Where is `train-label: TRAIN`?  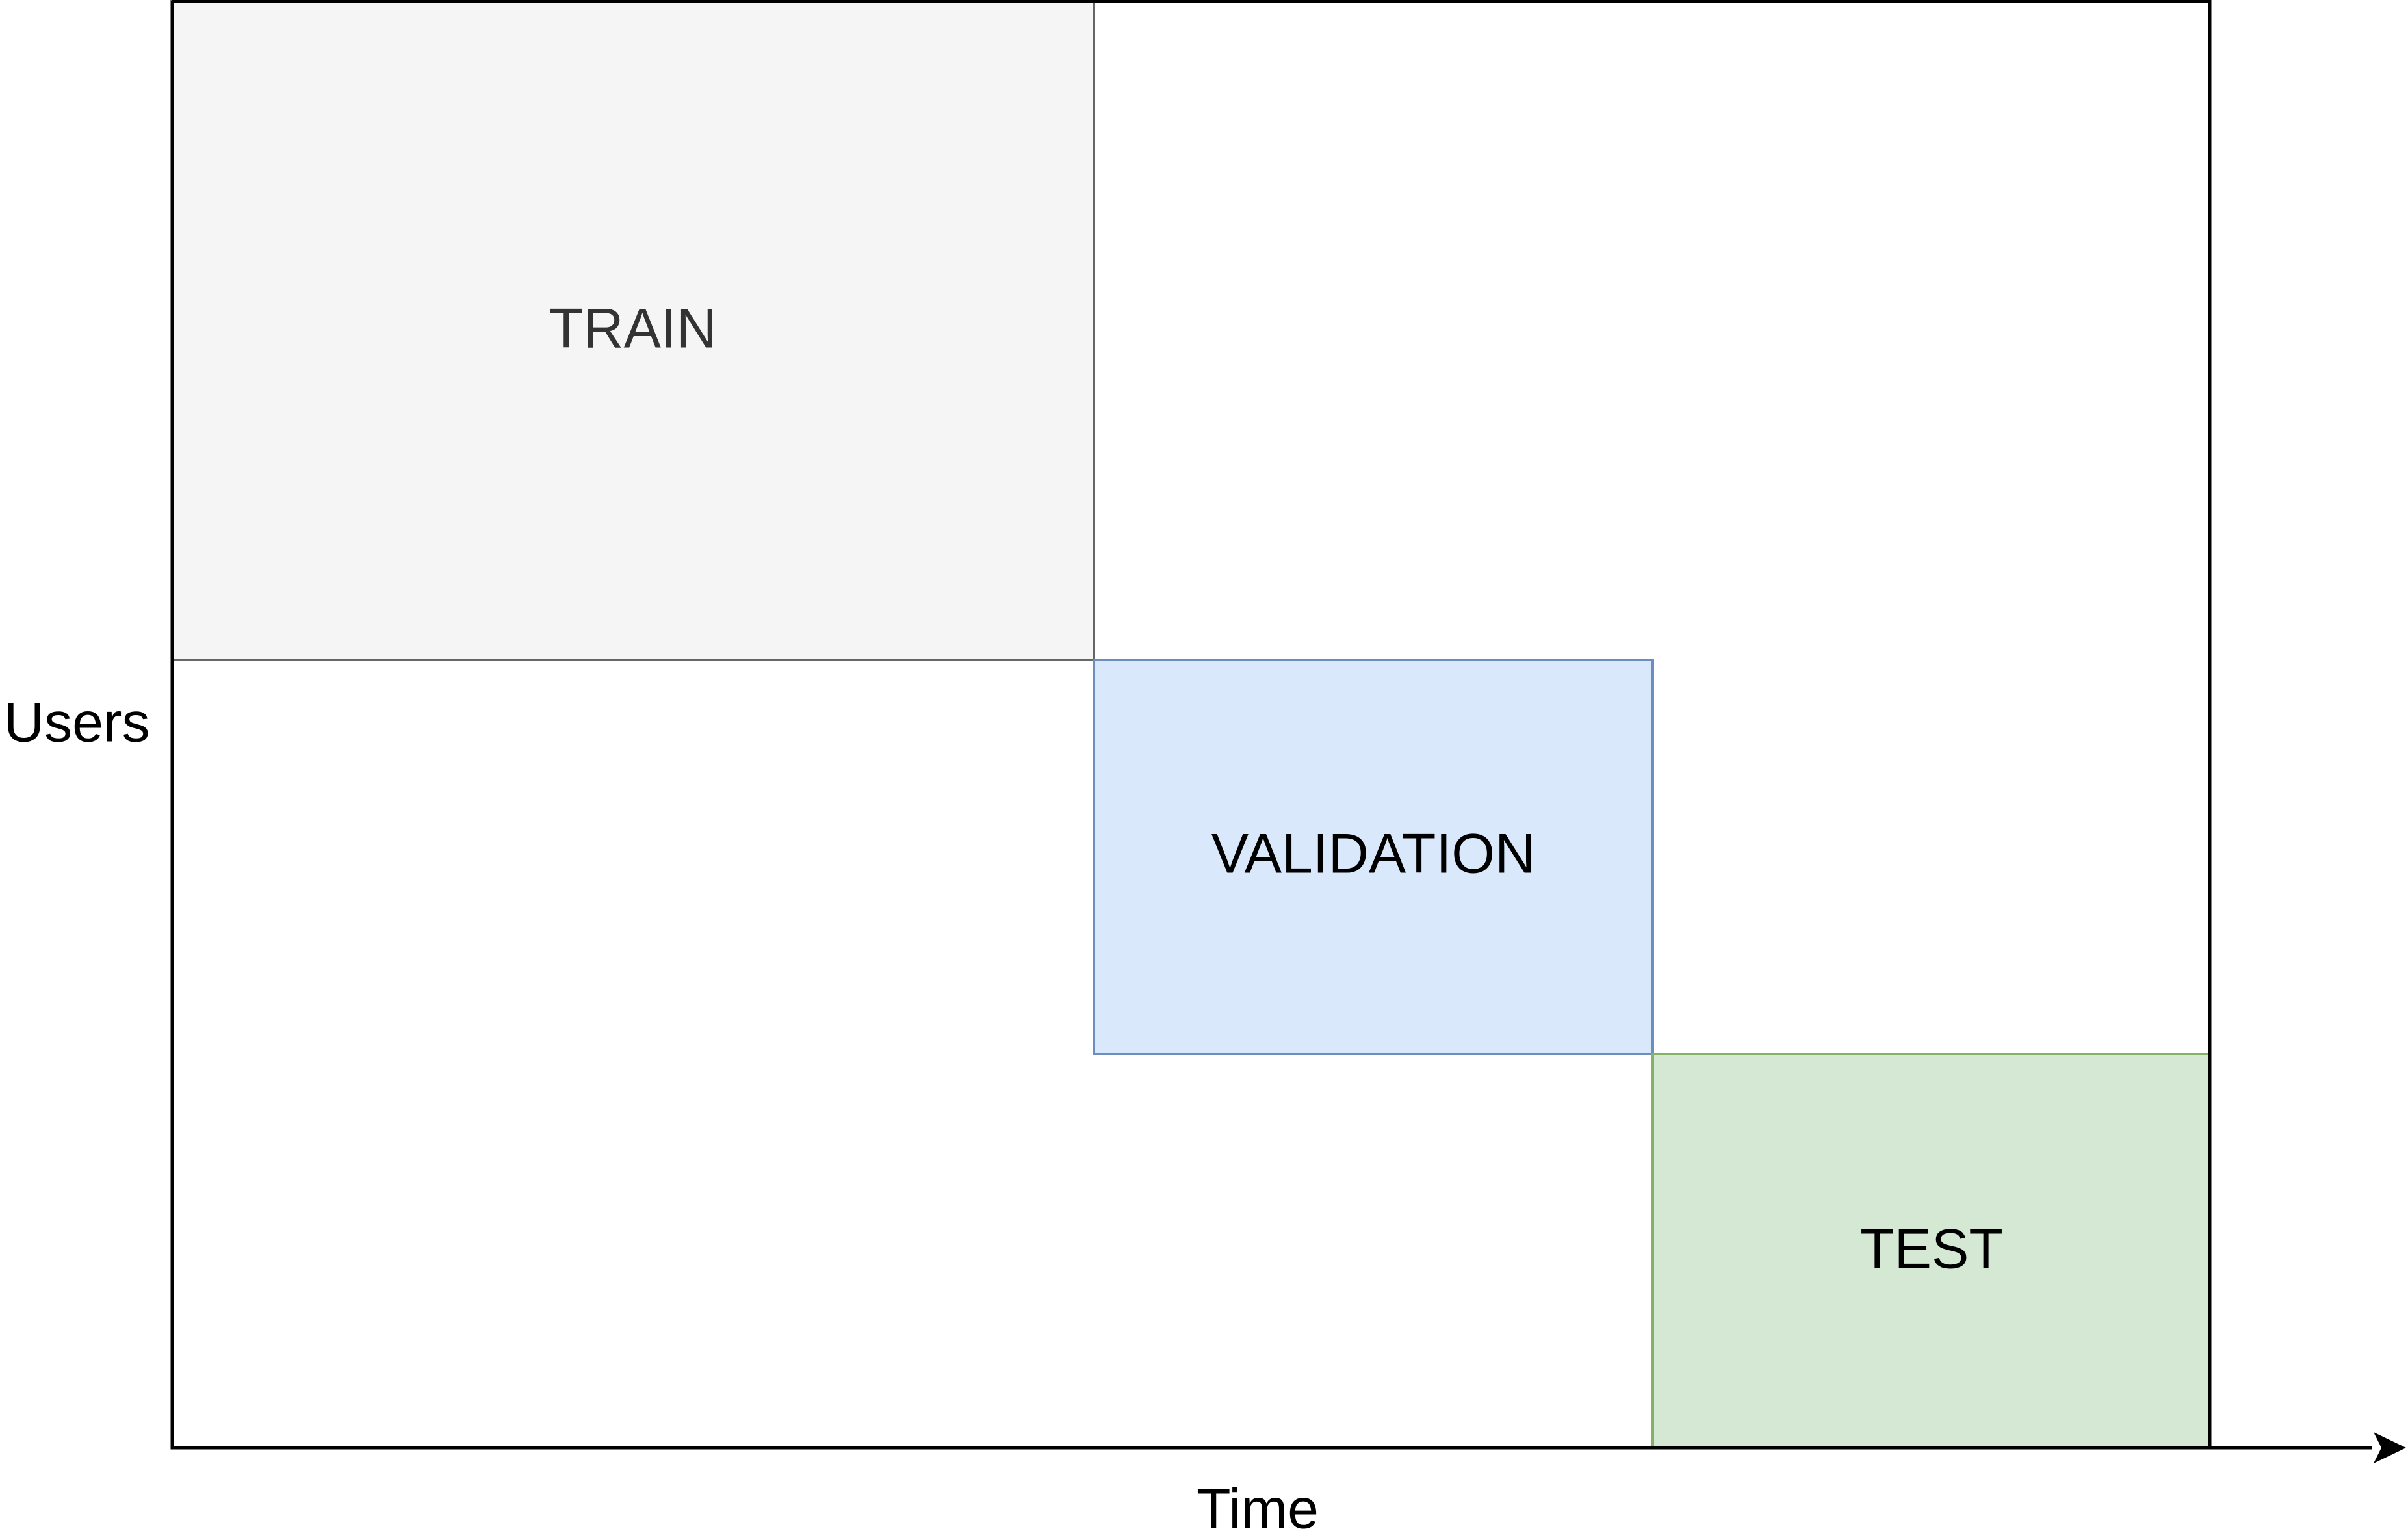
train-label: TRAIN is located at coordinates (633, 329).